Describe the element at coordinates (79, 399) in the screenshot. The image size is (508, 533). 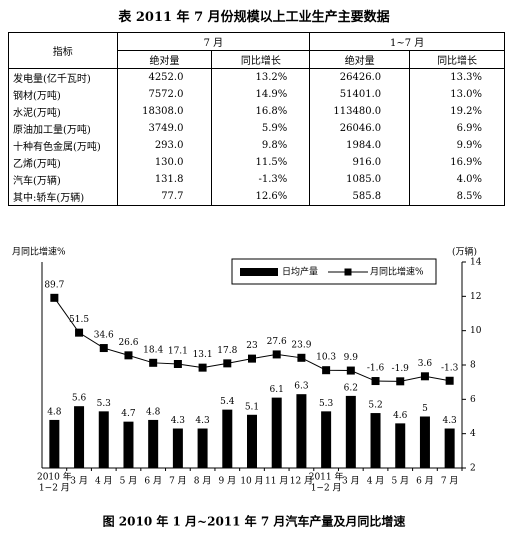
I see `bar-label: 5.6` at that location.